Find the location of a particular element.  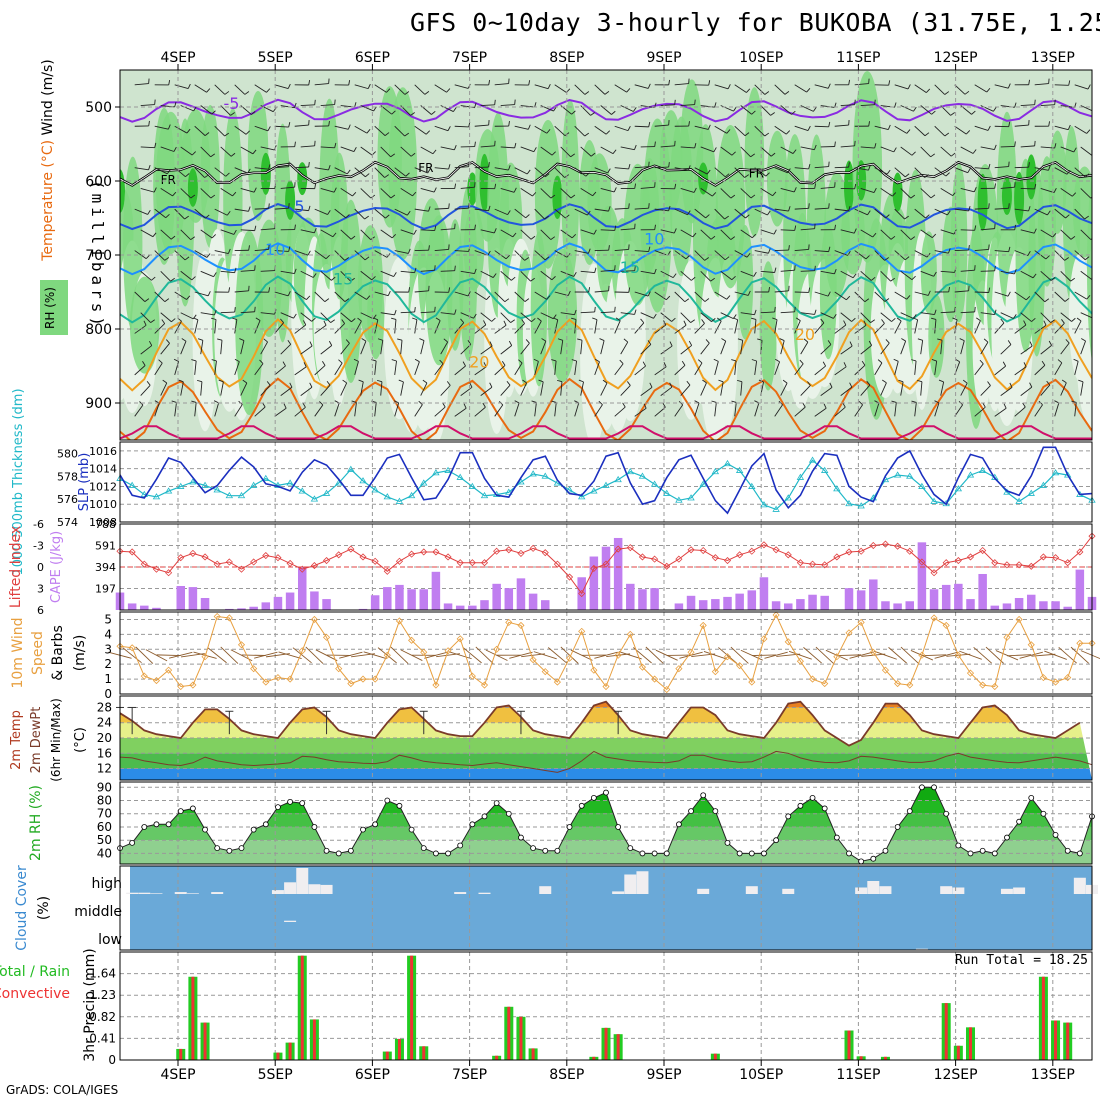

contour-label: FR is located at coordinates (168, 180).